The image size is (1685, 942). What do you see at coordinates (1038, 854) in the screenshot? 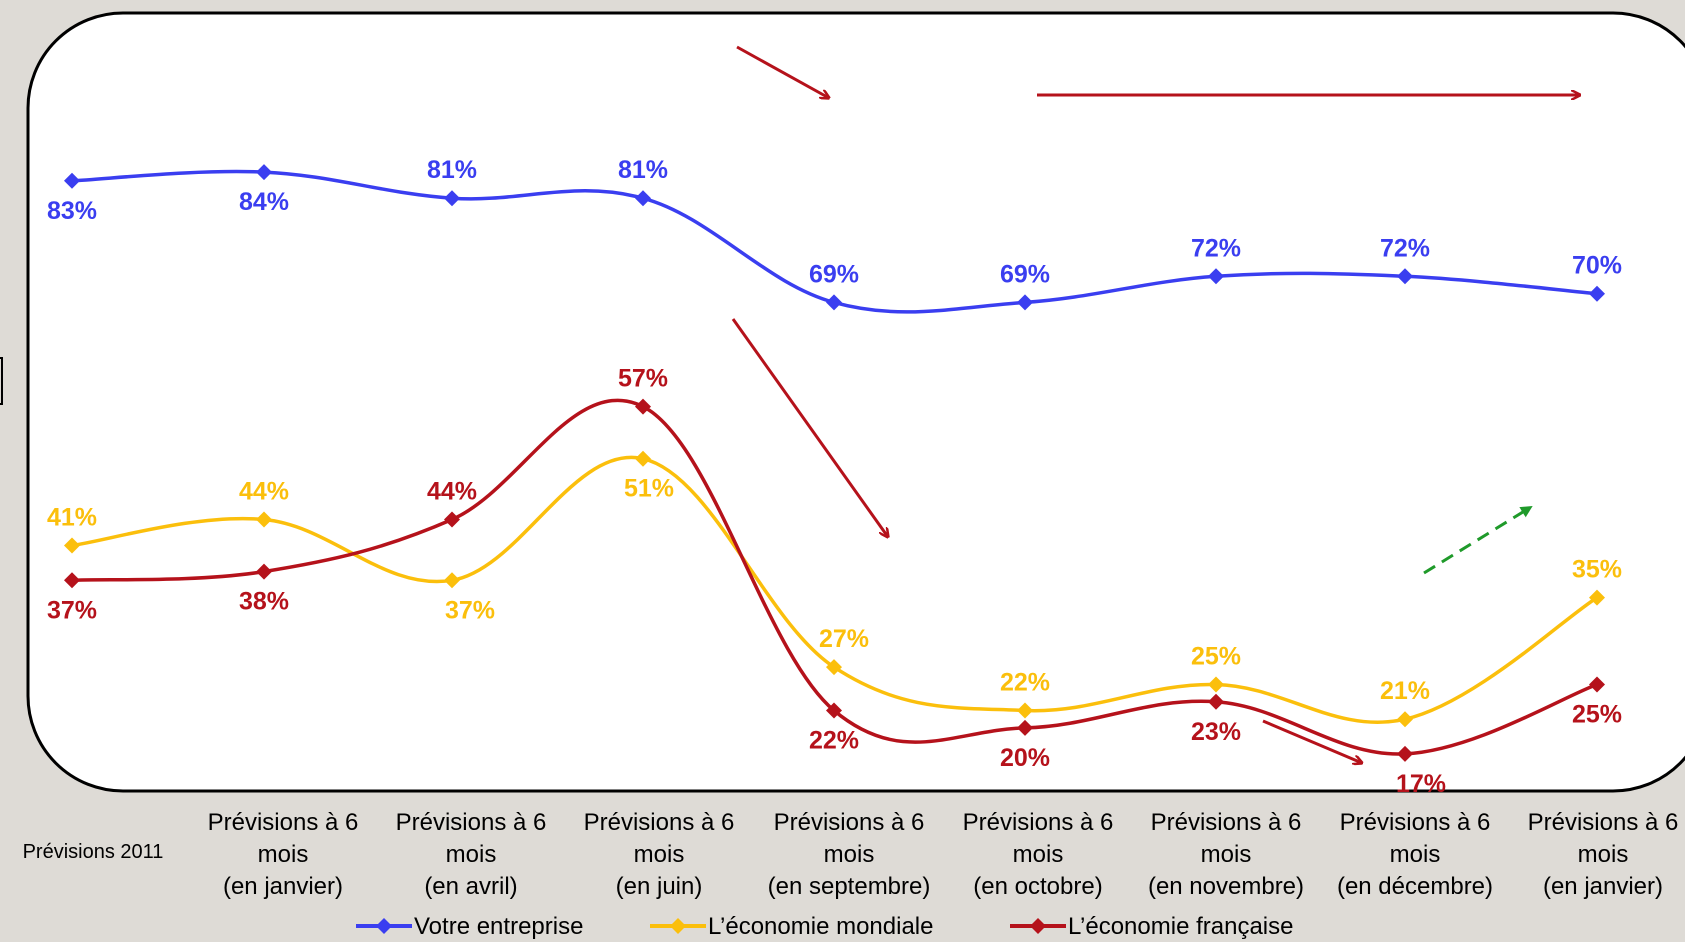
I see `x-tick-label-5: Prévisions à 6 mois (en octobre)` at bounding box center [1038, 854].